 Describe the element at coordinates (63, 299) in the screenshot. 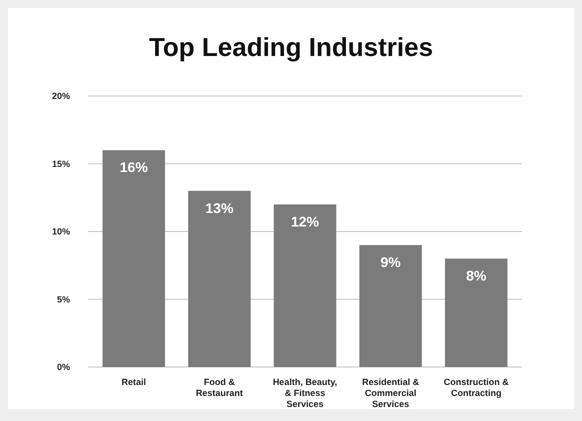

I see `y-tick-label: 5%` at that location.